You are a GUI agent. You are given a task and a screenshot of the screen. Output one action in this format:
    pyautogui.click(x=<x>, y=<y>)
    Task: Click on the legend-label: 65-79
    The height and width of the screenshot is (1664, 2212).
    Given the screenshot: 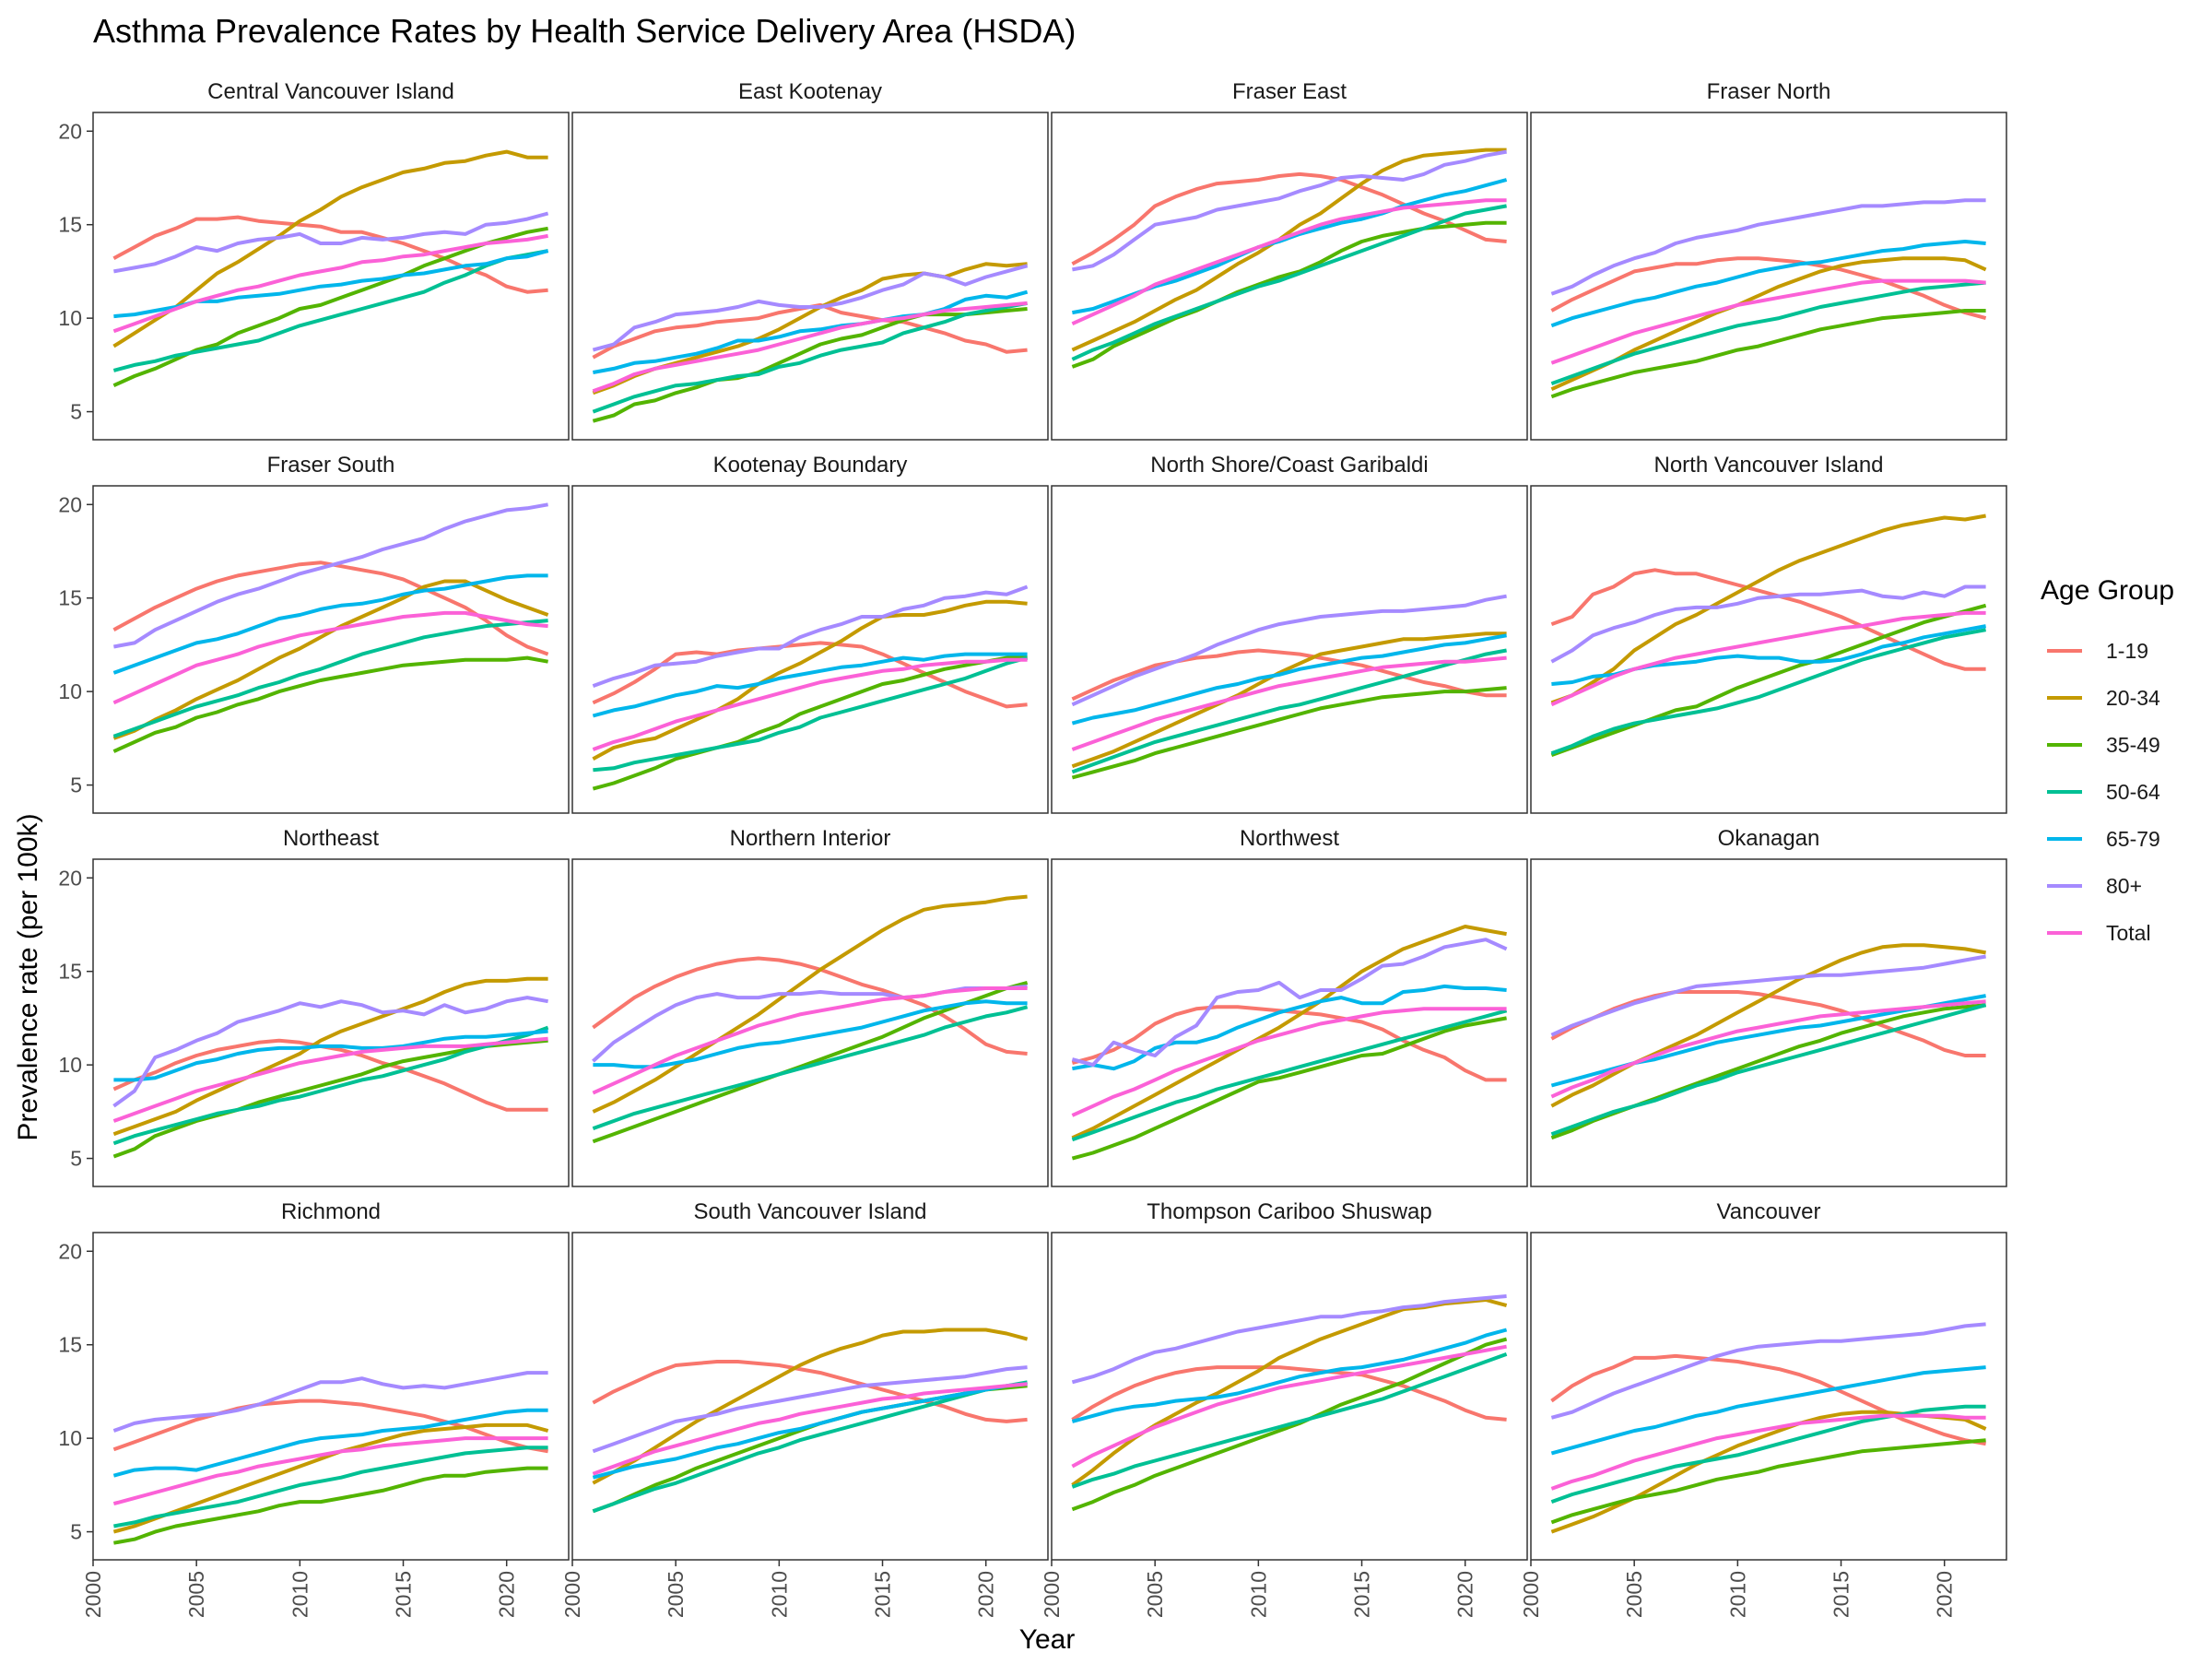 What is the action you would take?
    pyautogui.click(x=2133, y=839)
    